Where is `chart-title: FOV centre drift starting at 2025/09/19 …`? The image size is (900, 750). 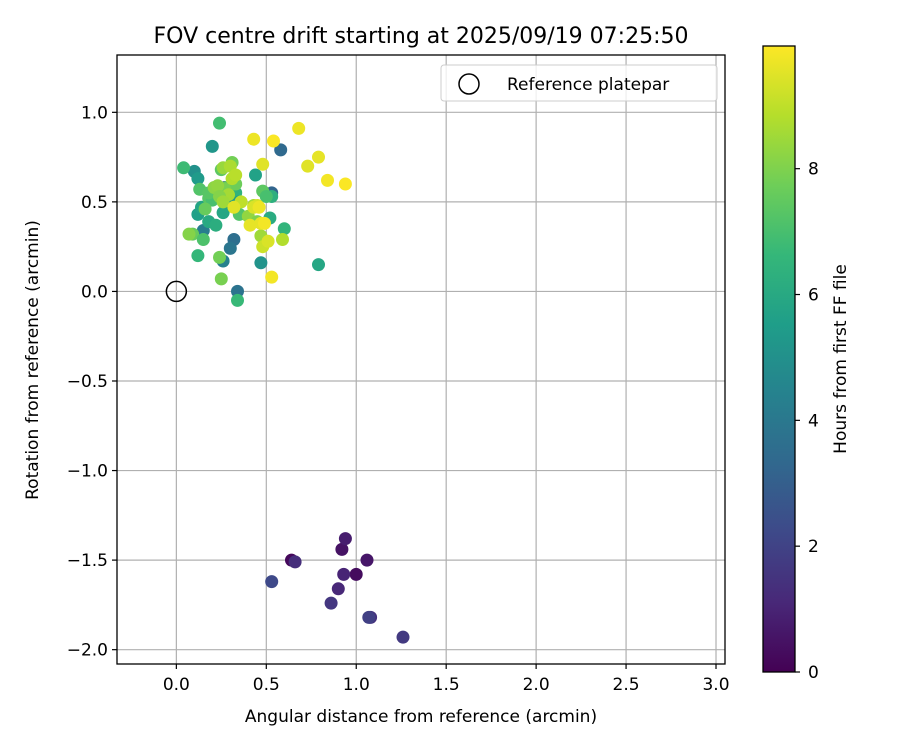 chart-title: FOV centre drift starting at 2025/09/19 … is located at coordinates (421, 36).